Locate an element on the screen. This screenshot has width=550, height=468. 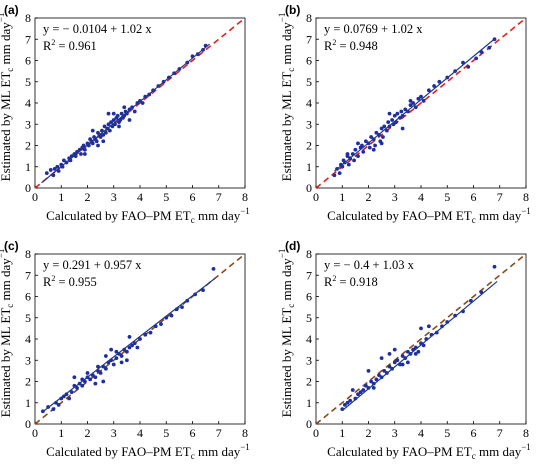
panel-label: (d) is located at coordinates (292, 246).